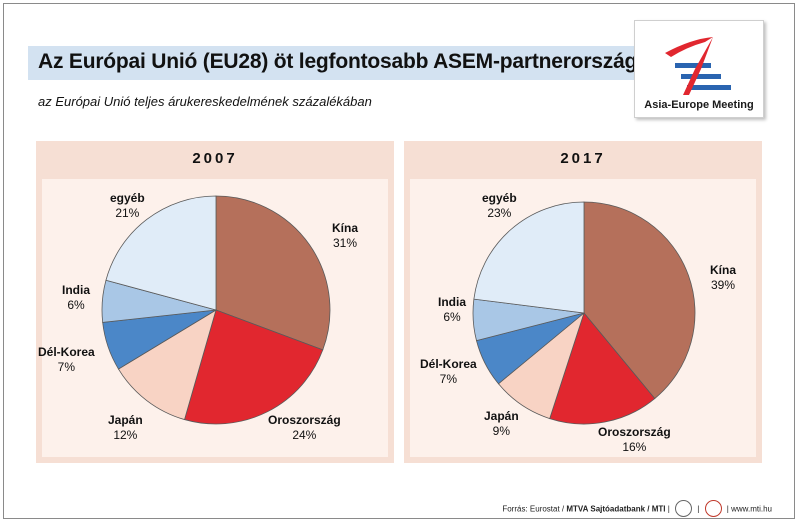  I want to click on asem-logo: Asia-Europe Meeting, so click(699, 69).